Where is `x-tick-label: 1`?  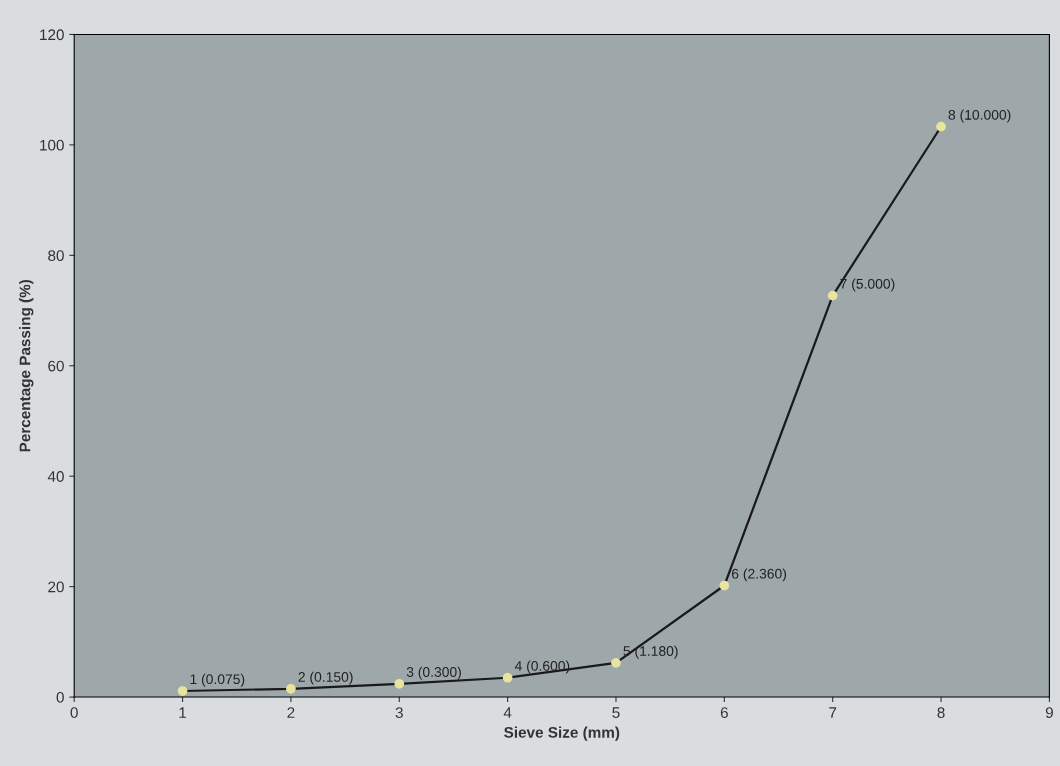 x-tick-label: 1 is located at coordinates (183, 712).